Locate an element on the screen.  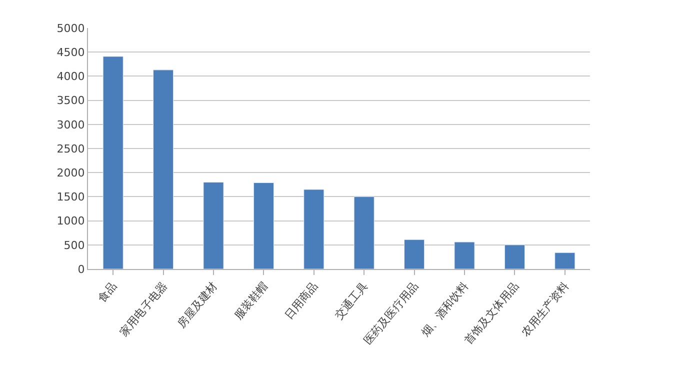
y-tick-label: 3500 is located at coordinates (70, 101).